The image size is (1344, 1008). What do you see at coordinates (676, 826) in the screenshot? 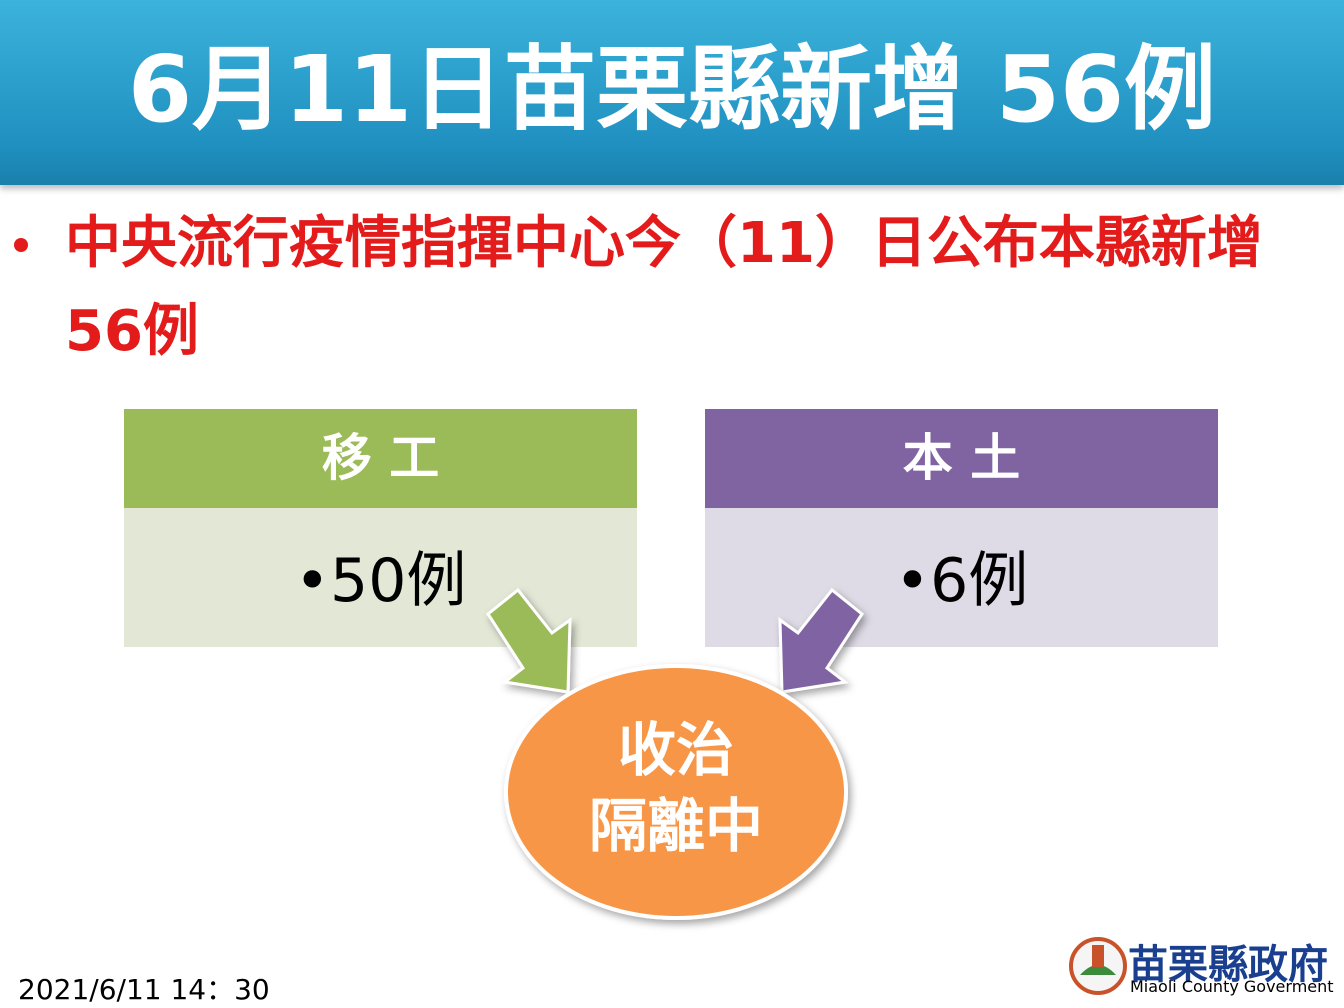
I see `circle-line: 隔離中` at bounding box center [676, 826].